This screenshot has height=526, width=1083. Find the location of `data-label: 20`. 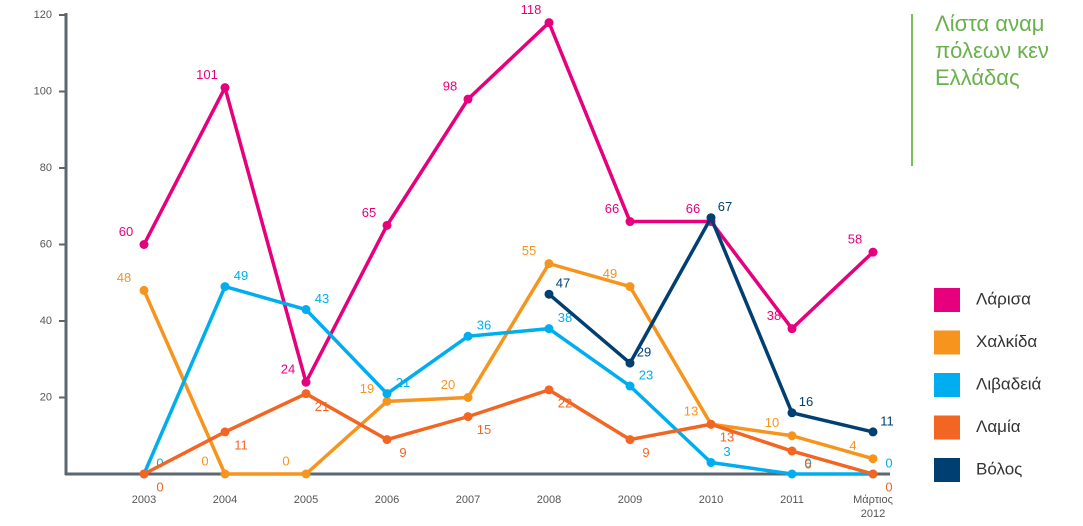

data-label: 20 is located at coordinates (448, 384).